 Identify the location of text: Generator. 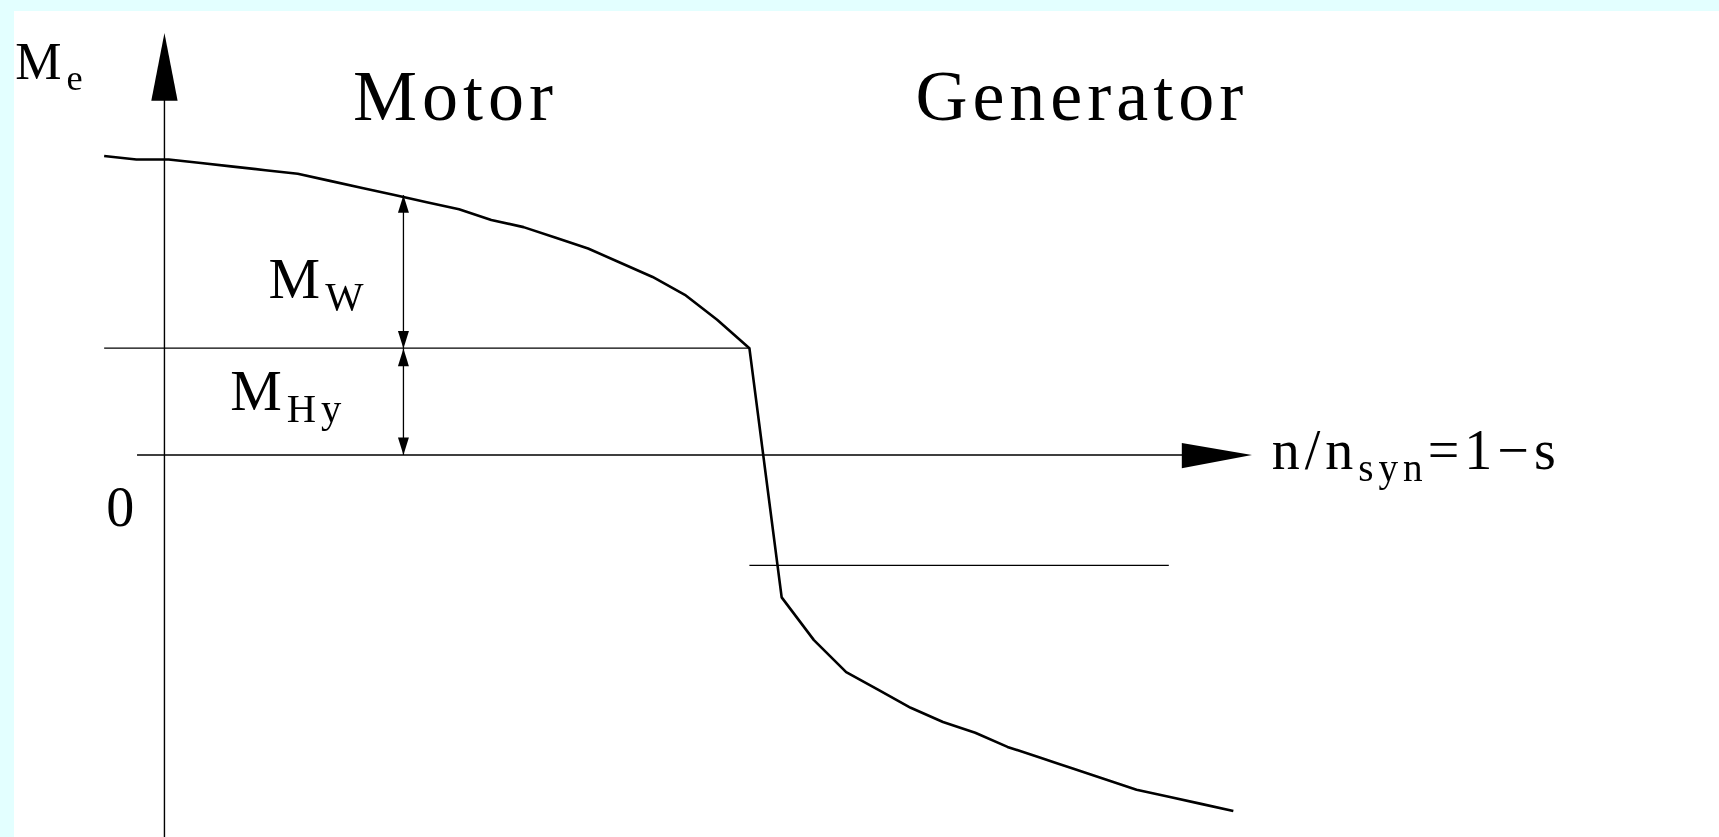
(1082, 96).